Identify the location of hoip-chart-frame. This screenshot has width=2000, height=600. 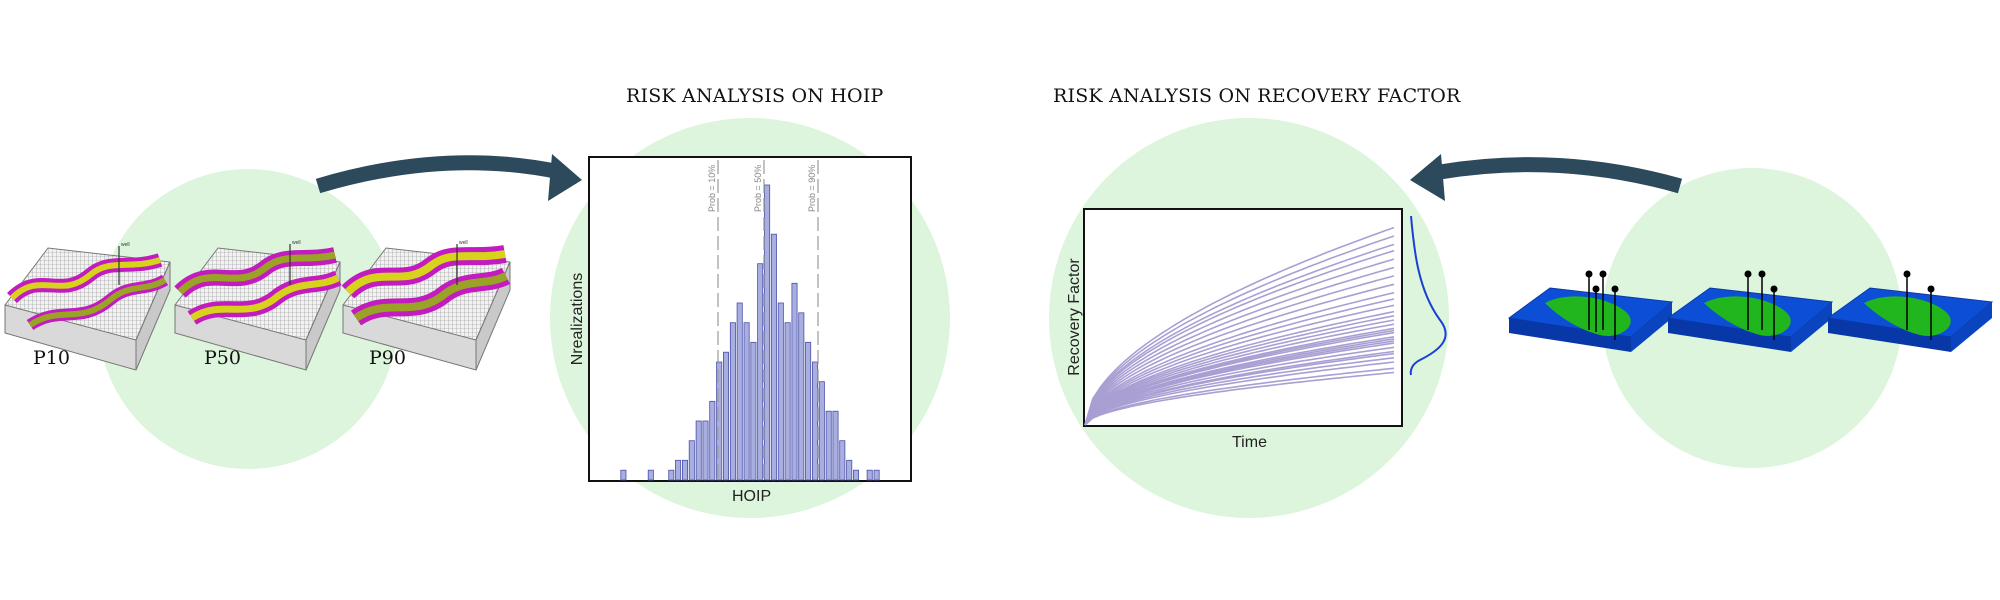
(750, 319).